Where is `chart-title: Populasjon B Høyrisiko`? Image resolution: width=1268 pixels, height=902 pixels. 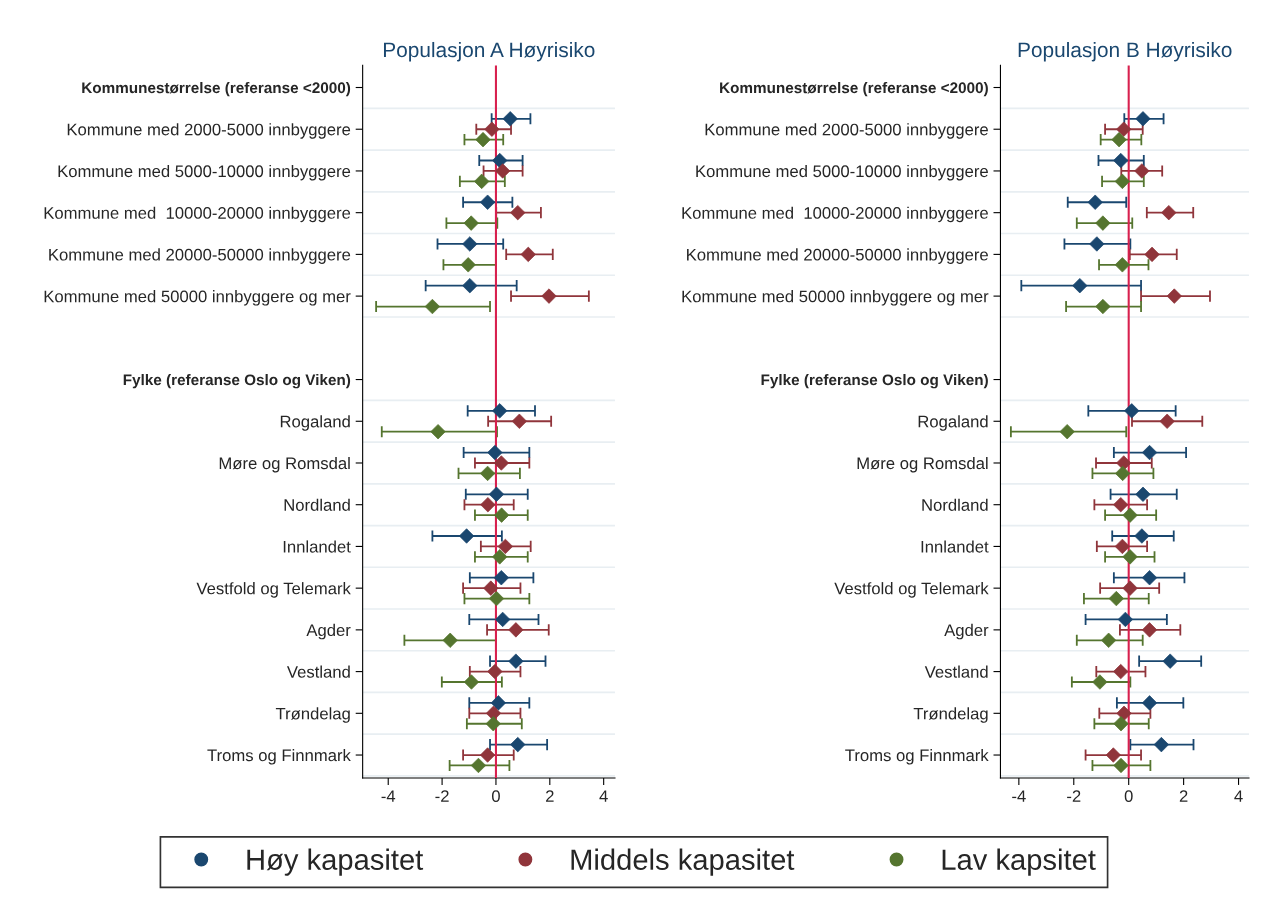 chart-title: Populasjon B Høyrisiko is located at coordinates (1125, 51).